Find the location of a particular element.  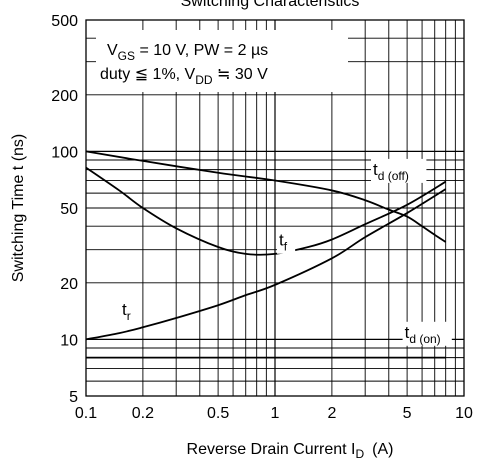

series-label-t-r: tr is located at coordinates (126, 311).